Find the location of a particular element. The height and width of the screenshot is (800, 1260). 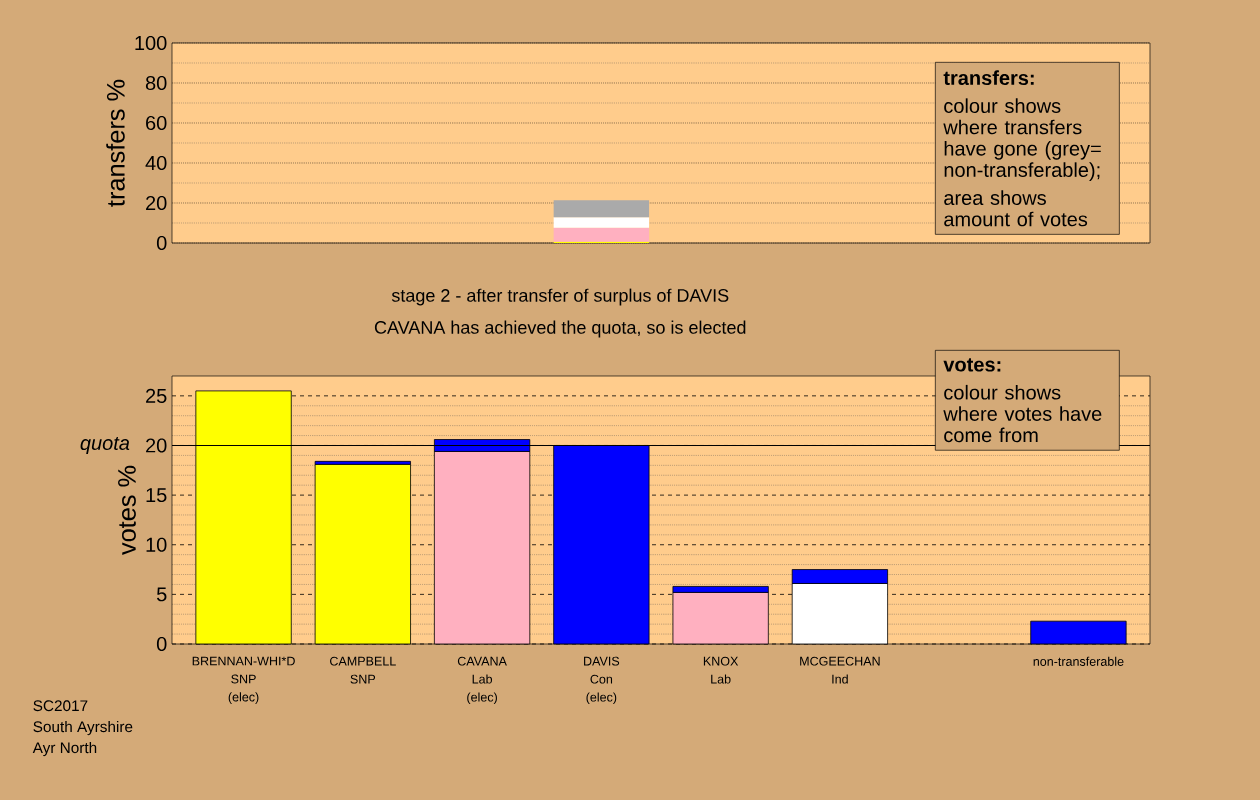

annotation: colour shows where votes have come from is located at coordinates (1022, 413).